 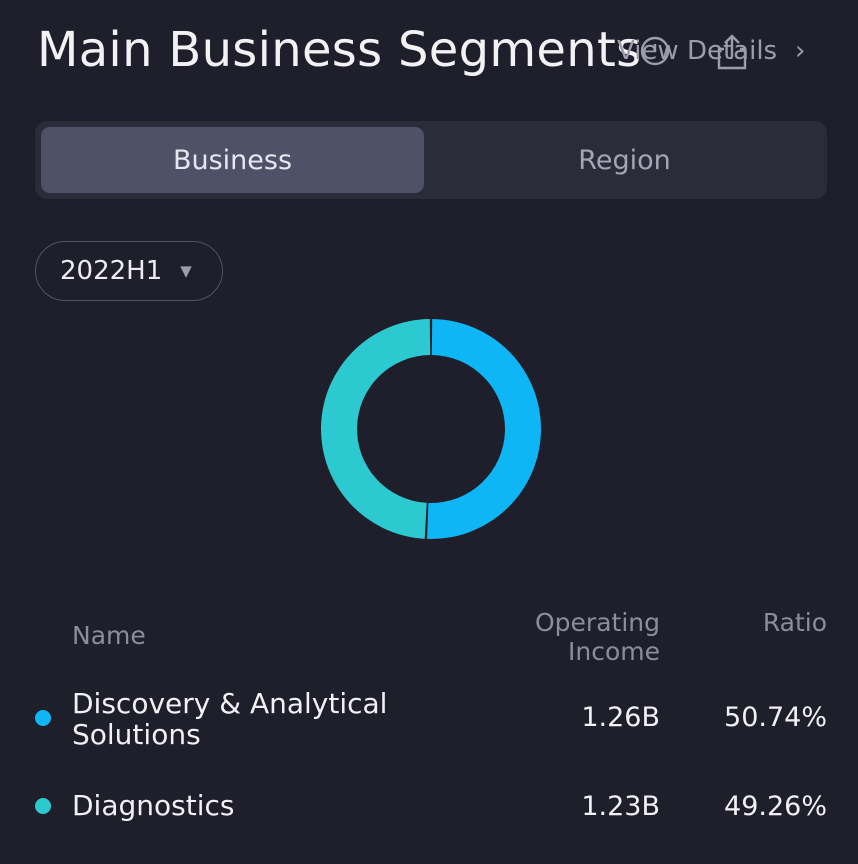 I want to click on segments-donut-chart, so click(x=431, y=429).